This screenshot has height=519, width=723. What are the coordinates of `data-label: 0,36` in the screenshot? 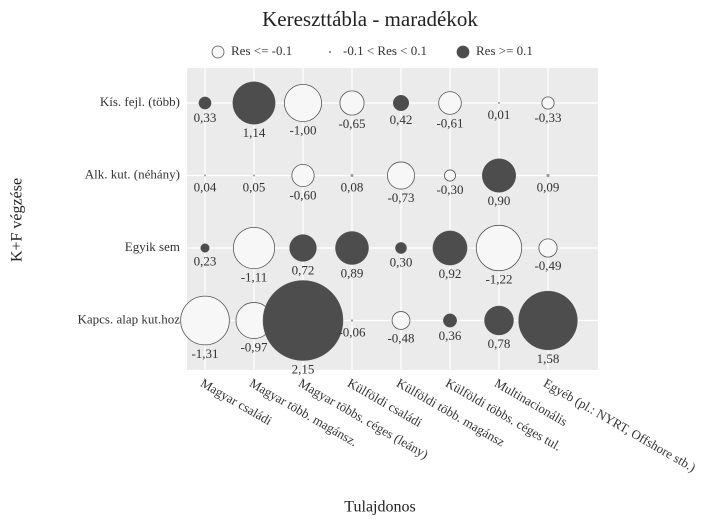 It's located at (450, 335).